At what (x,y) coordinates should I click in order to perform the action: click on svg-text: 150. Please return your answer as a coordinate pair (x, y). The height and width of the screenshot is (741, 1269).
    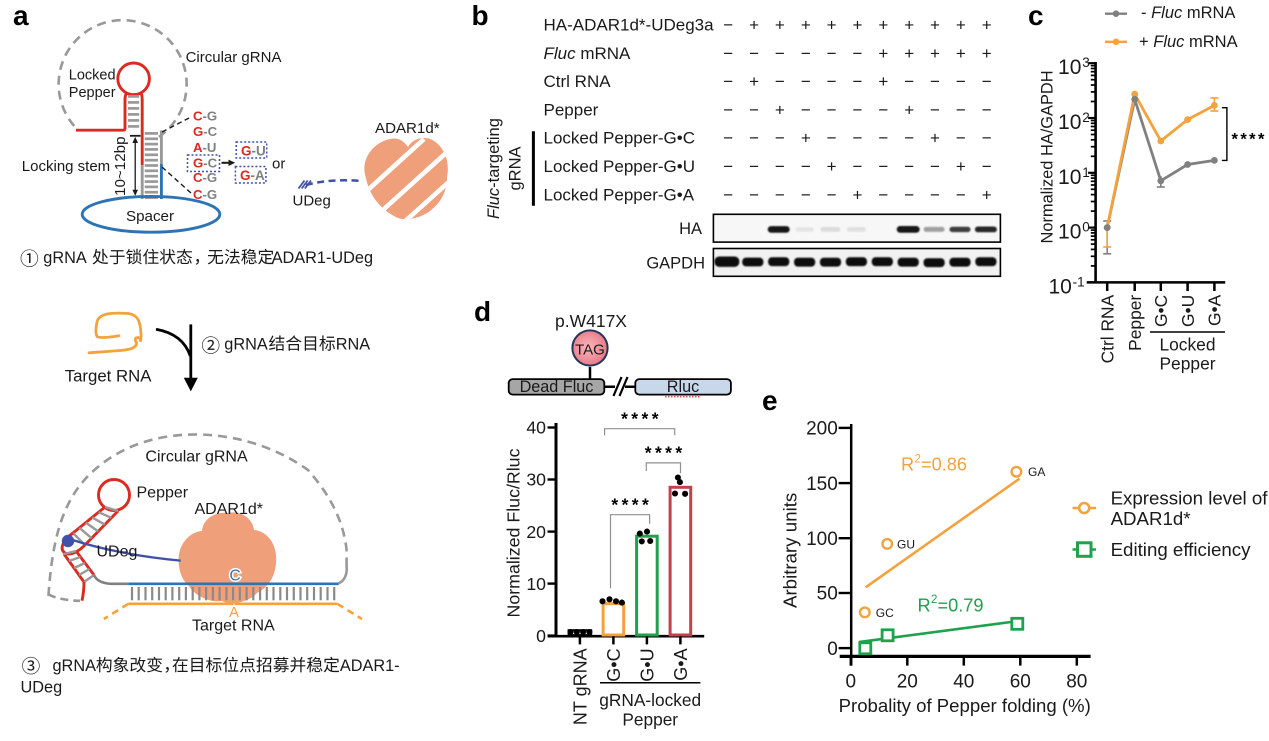
    Looking at the image, I should click on (822, 484).